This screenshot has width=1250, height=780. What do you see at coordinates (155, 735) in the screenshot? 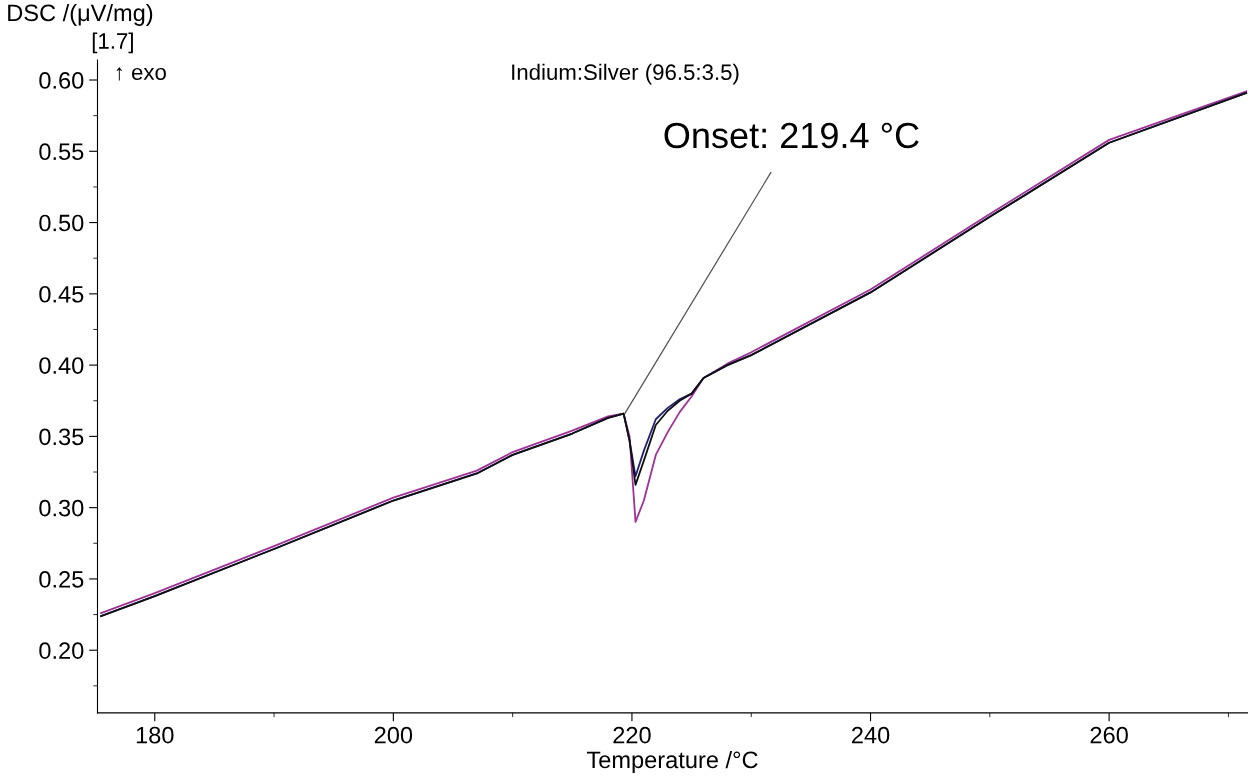
I see `x-tick-label: 180` at bounding box center [155, 735].